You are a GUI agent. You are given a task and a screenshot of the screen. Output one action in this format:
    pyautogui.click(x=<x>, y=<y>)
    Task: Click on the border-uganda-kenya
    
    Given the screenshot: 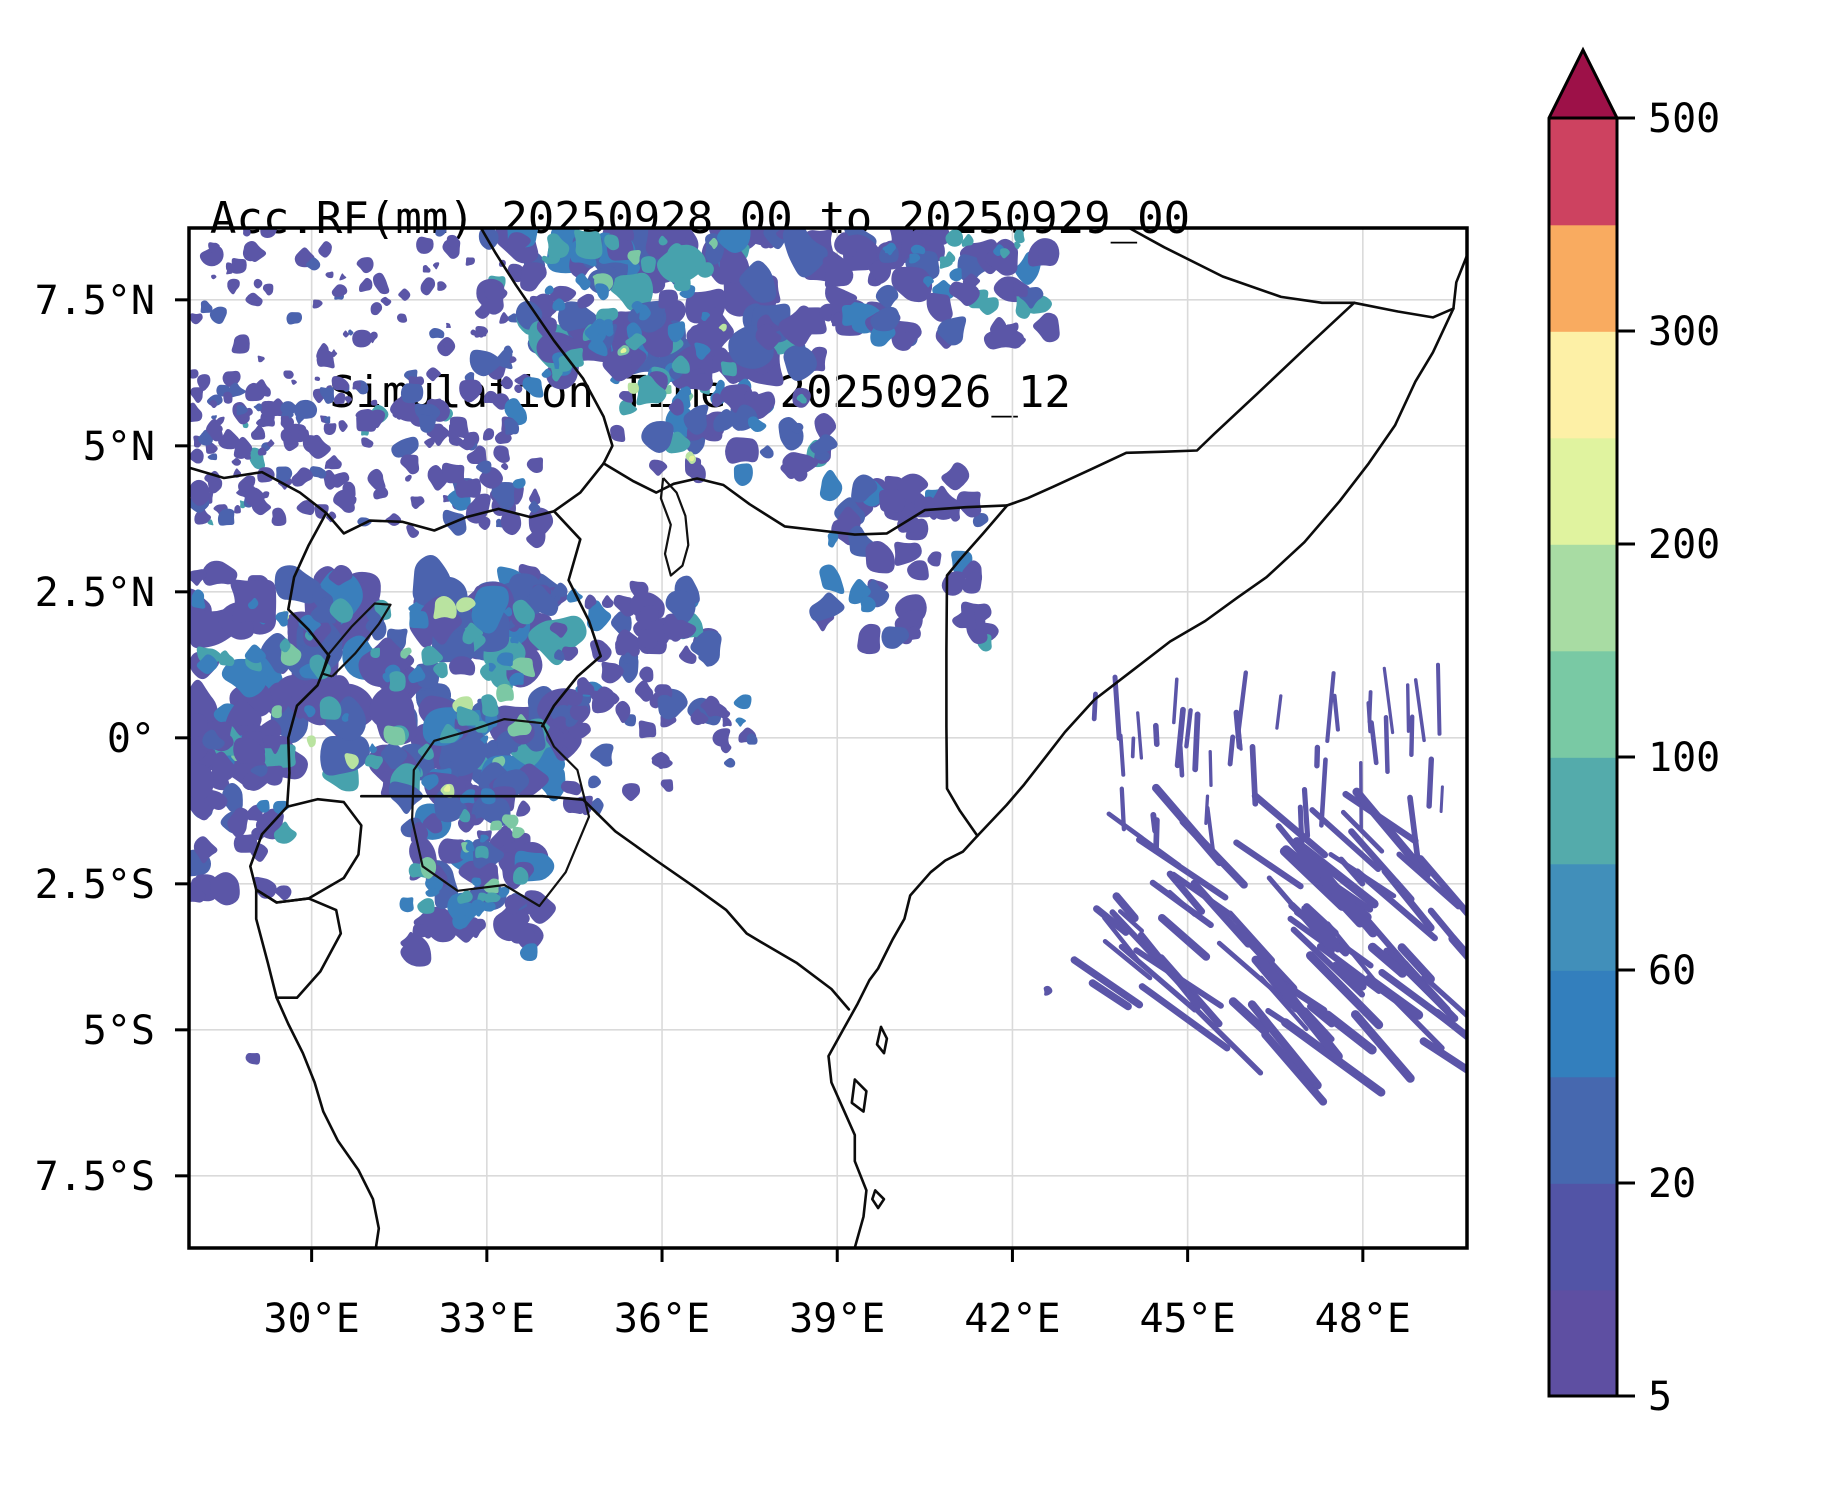 What is the action you would take?
    pyautogui.click(x=571, y=618)
    